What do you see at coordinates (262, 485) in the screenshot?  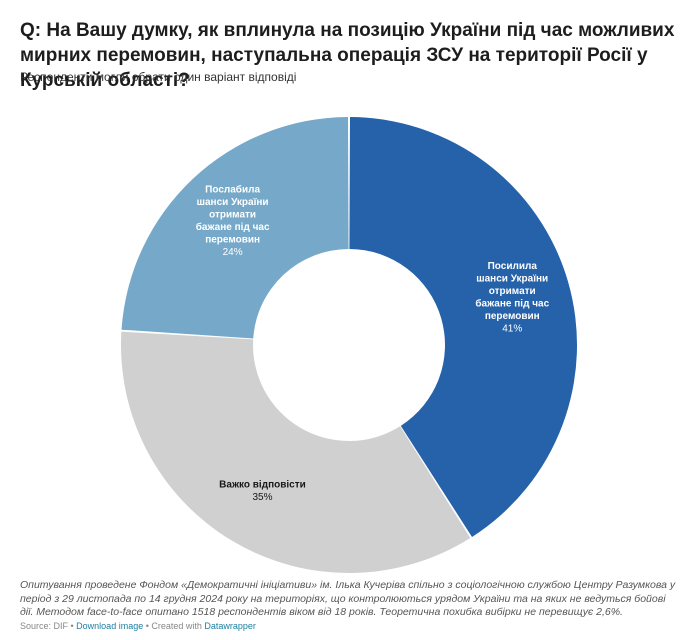 I see `slice-category-label: Важко відповісти` at bounding box center [262, 485].